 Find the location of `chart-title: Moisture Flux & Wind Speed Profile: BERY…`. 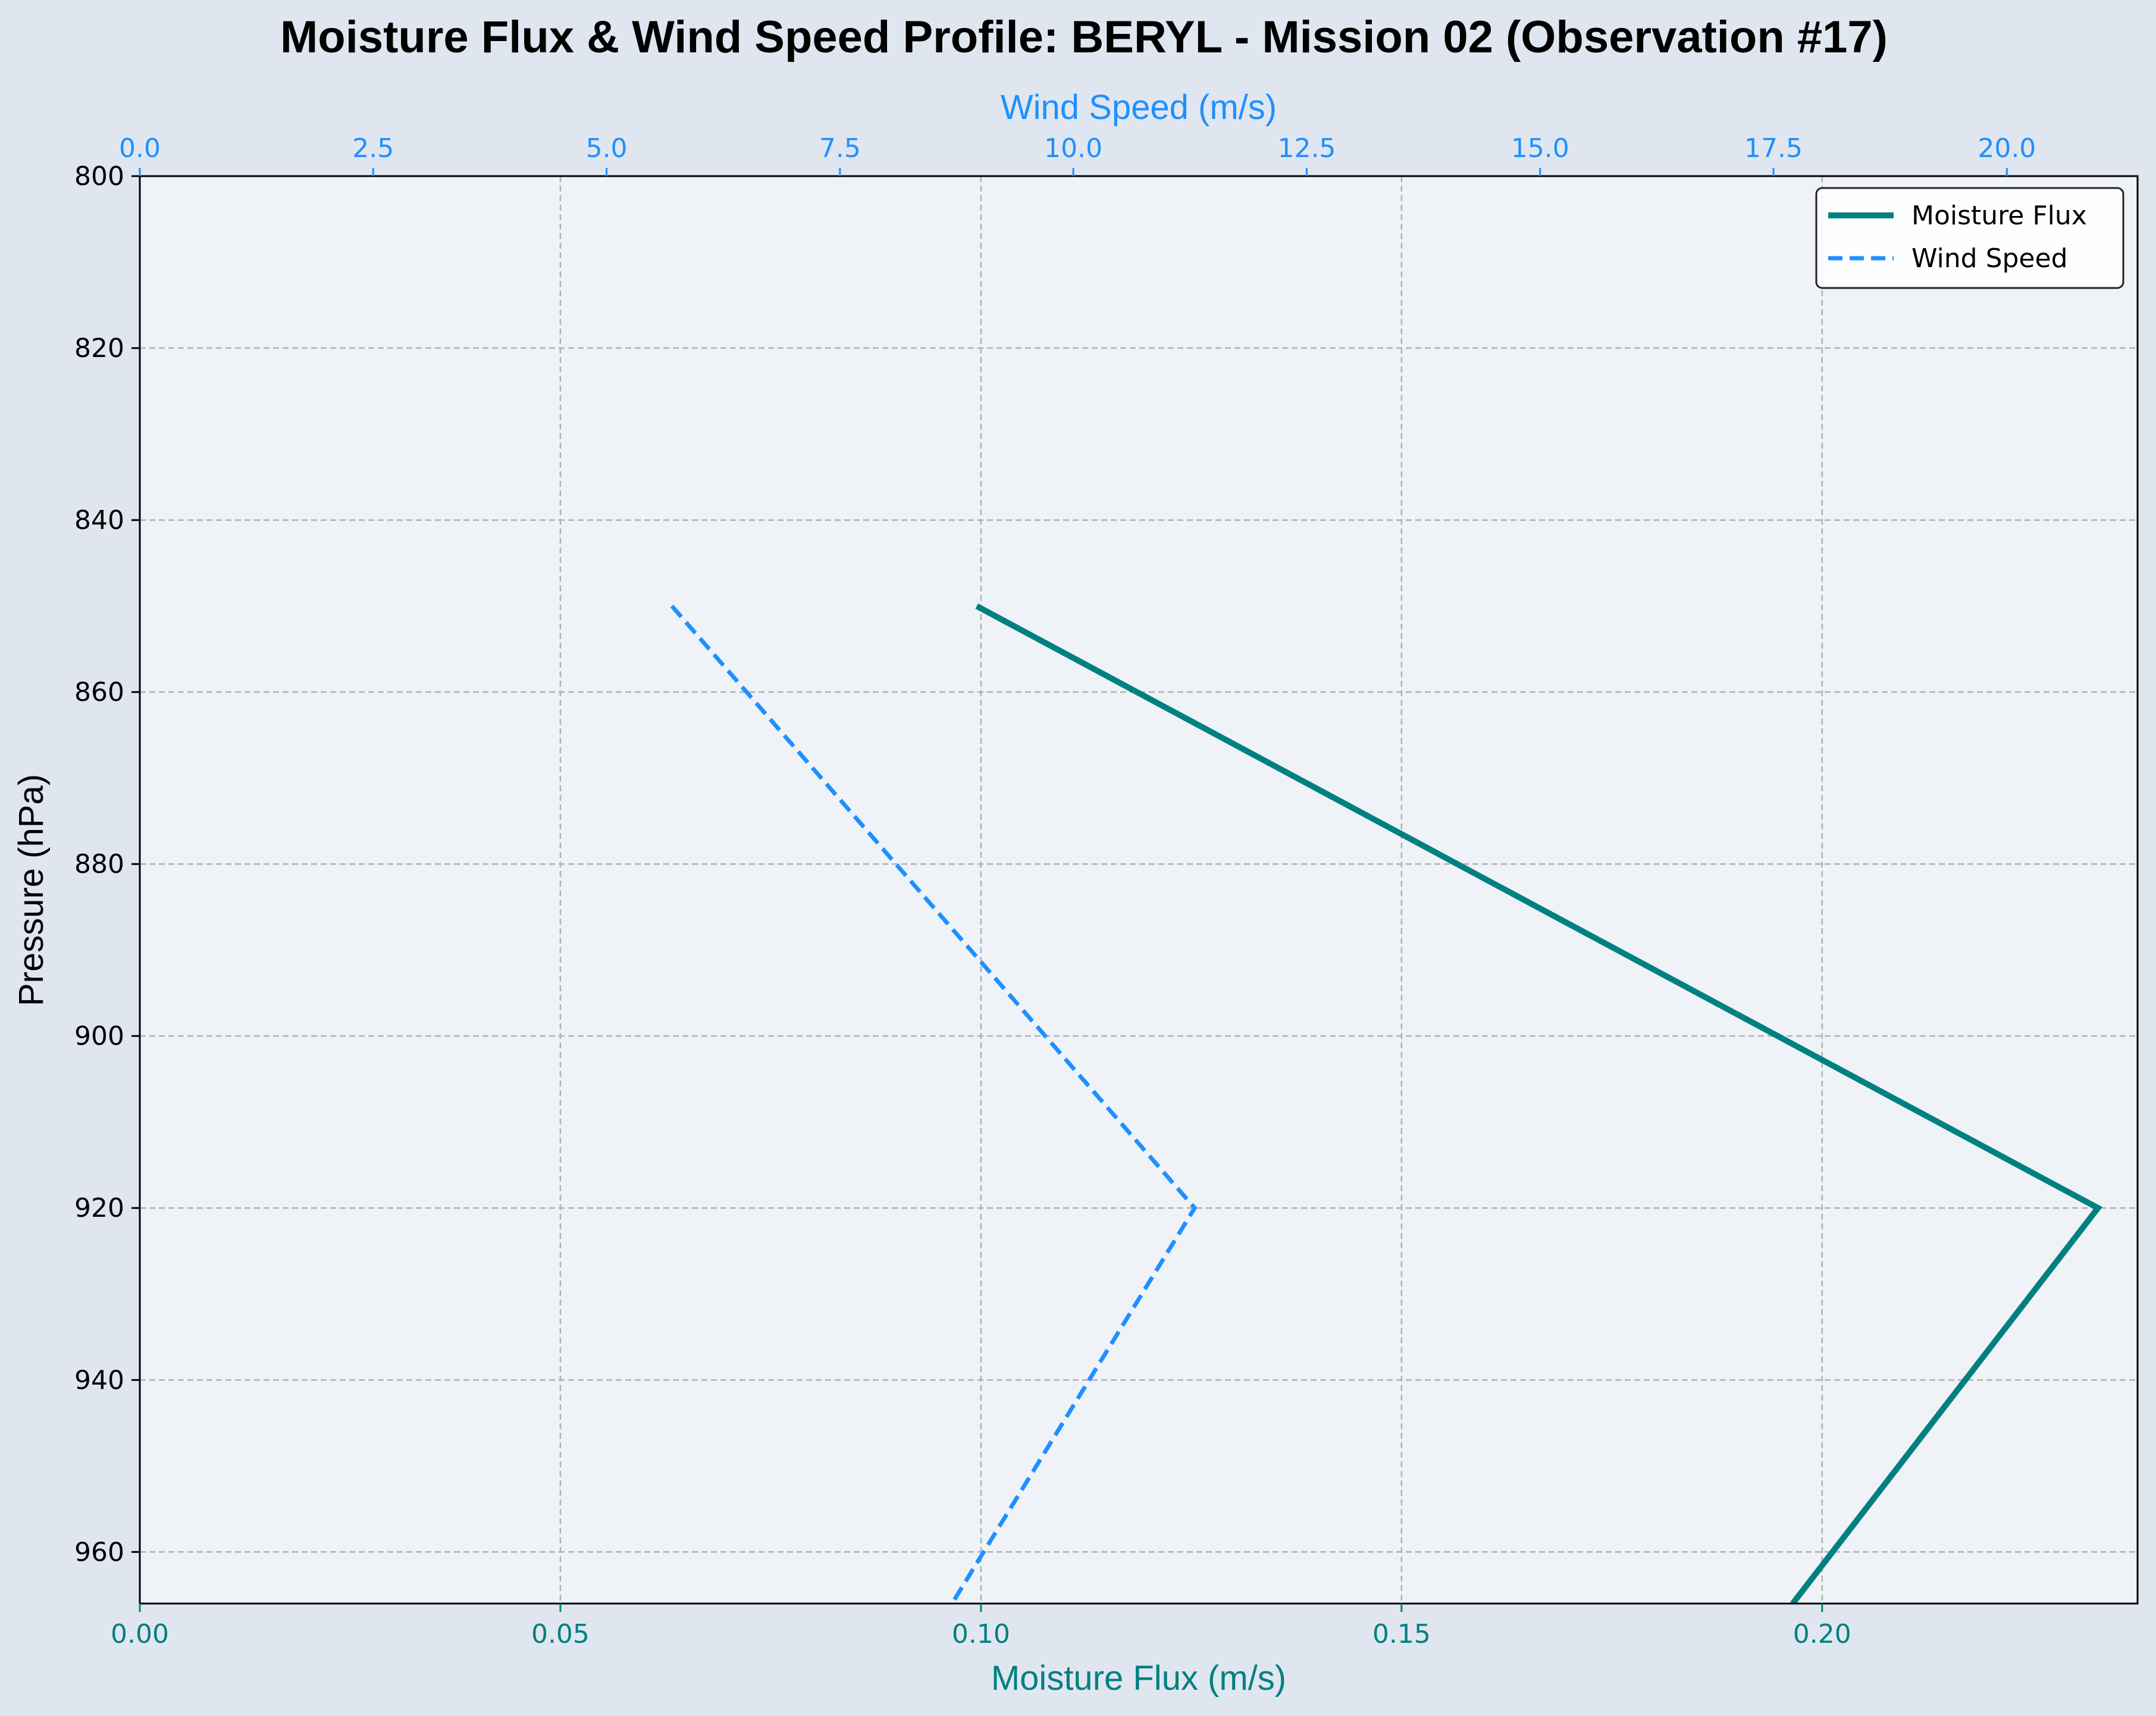

chart-title: Moisture Flux & Wind Speed Profile: BERY… is located at coordinates (1084, 37).